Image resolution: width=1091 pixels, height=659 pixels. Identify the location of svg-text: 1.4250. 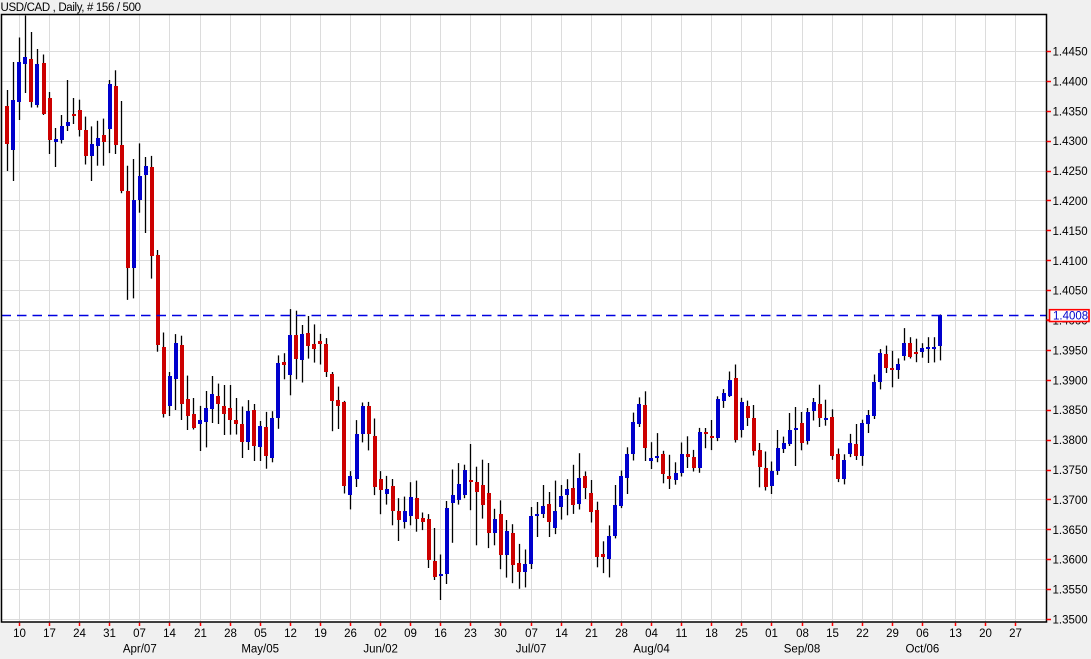
(1070, 172).